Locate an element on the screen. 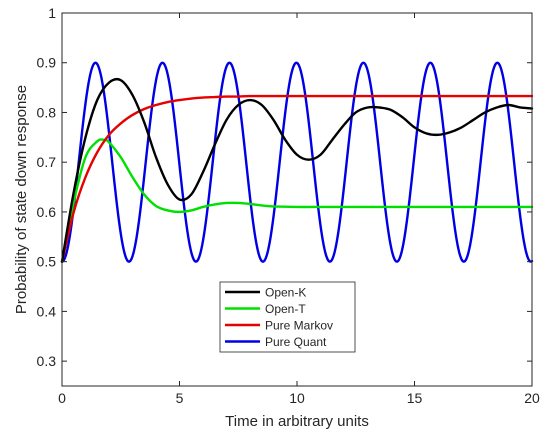  y-tick-label: 0.5 is located at coordinates (47, 262).